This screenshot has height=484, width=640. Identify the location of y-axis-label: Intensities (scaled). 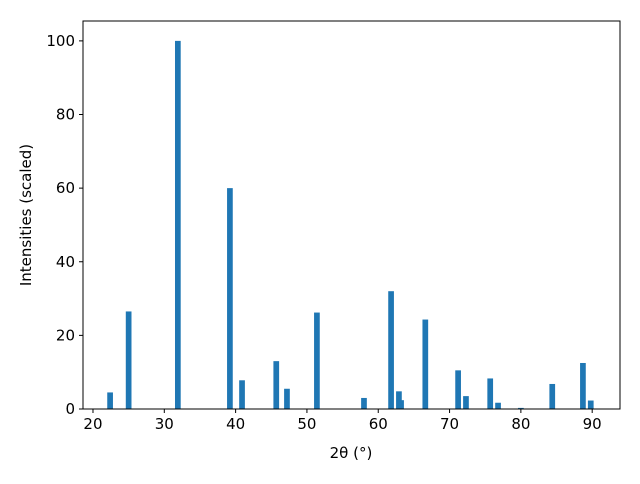
(26, 215).